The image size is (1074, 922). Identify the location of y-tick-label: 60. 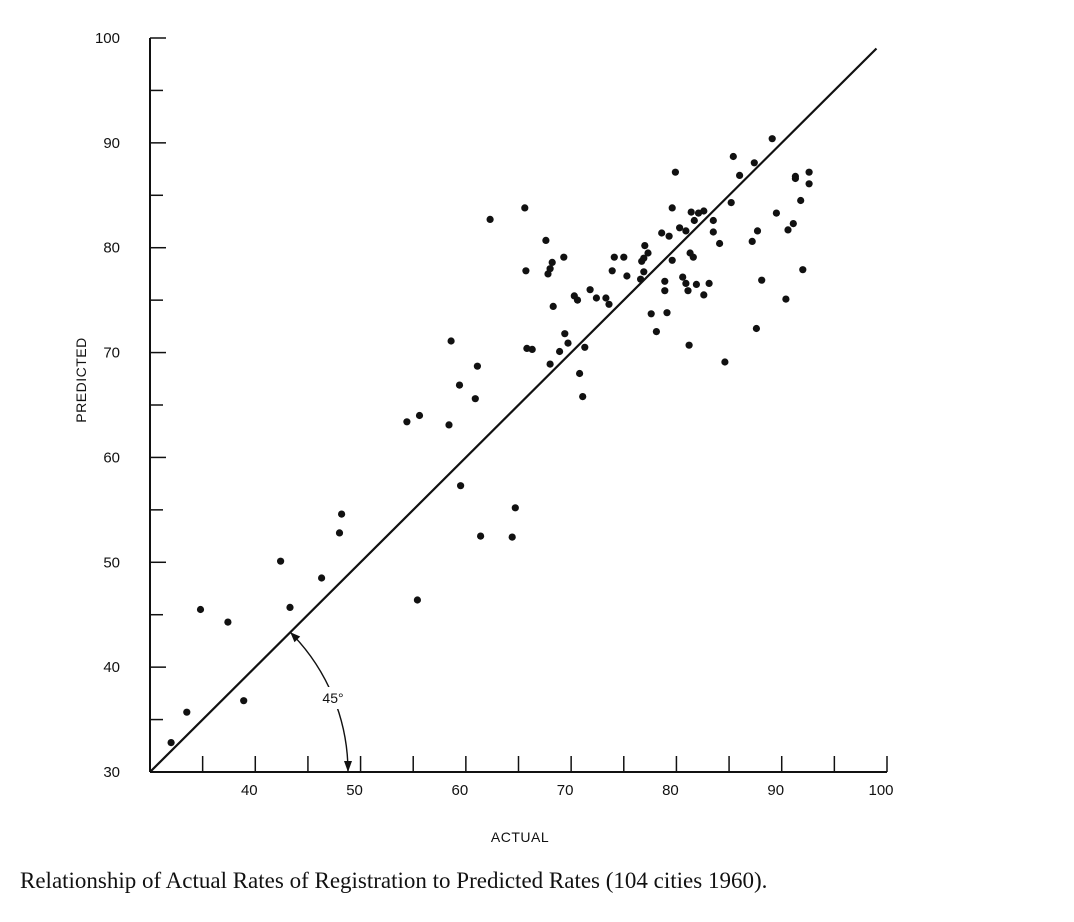
(111, 457).